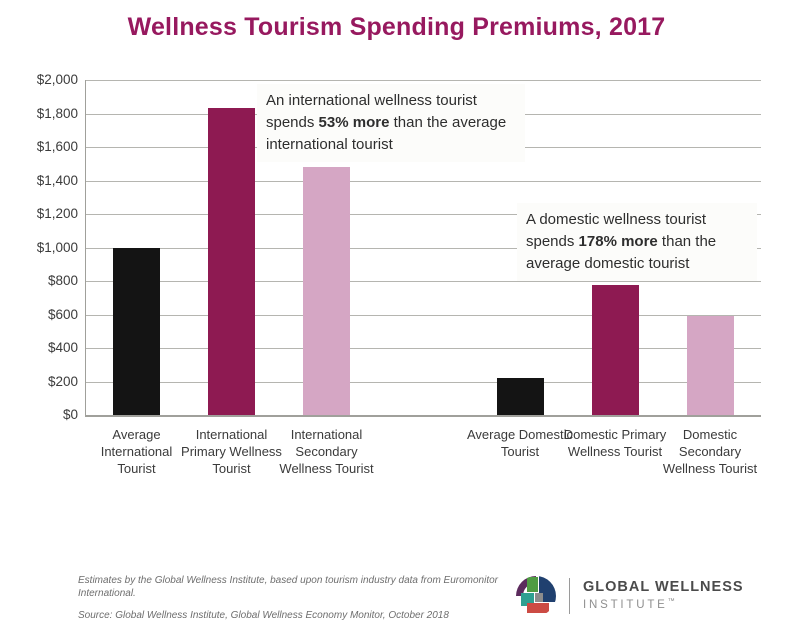  What do you see at coordinates (710, 451) in the screenshot?
I see `x-axis-category-label: Domestic Secondary Wellness Tourist` at bounding box center [710, 451].